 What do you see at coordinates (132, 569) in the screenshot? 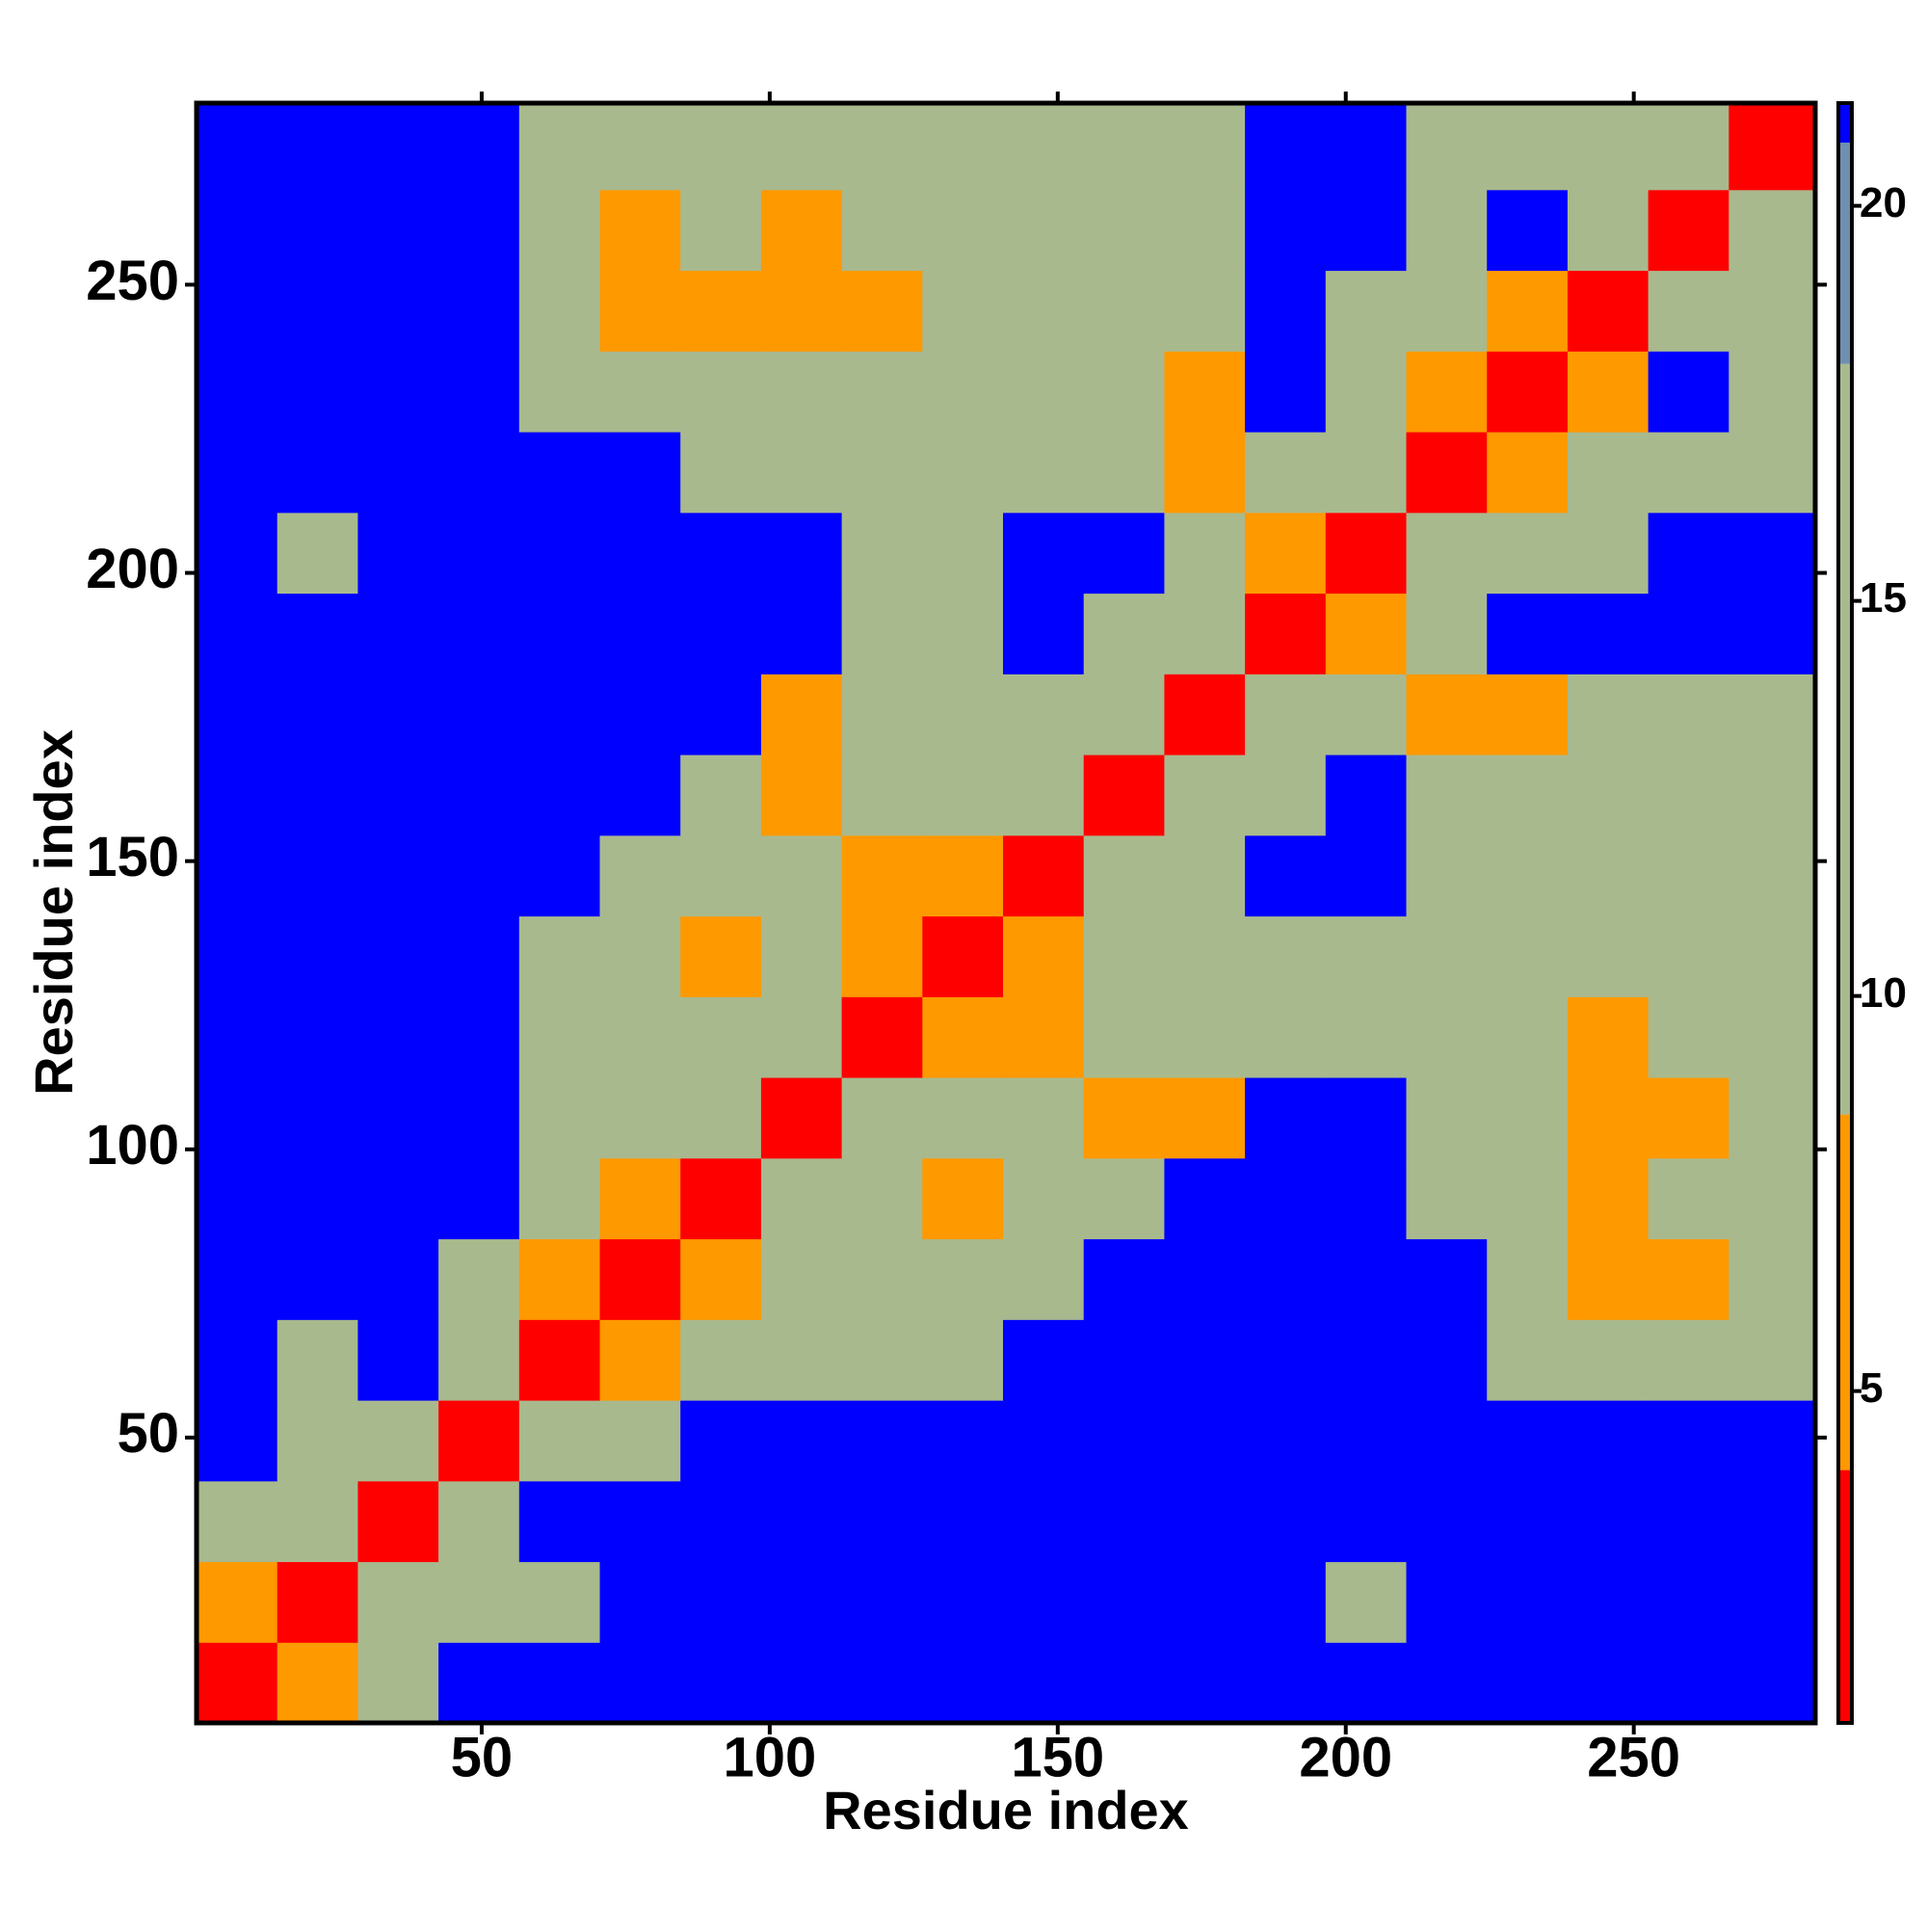
I see `y-tick-label: 200` at bounding box center [132, 569].